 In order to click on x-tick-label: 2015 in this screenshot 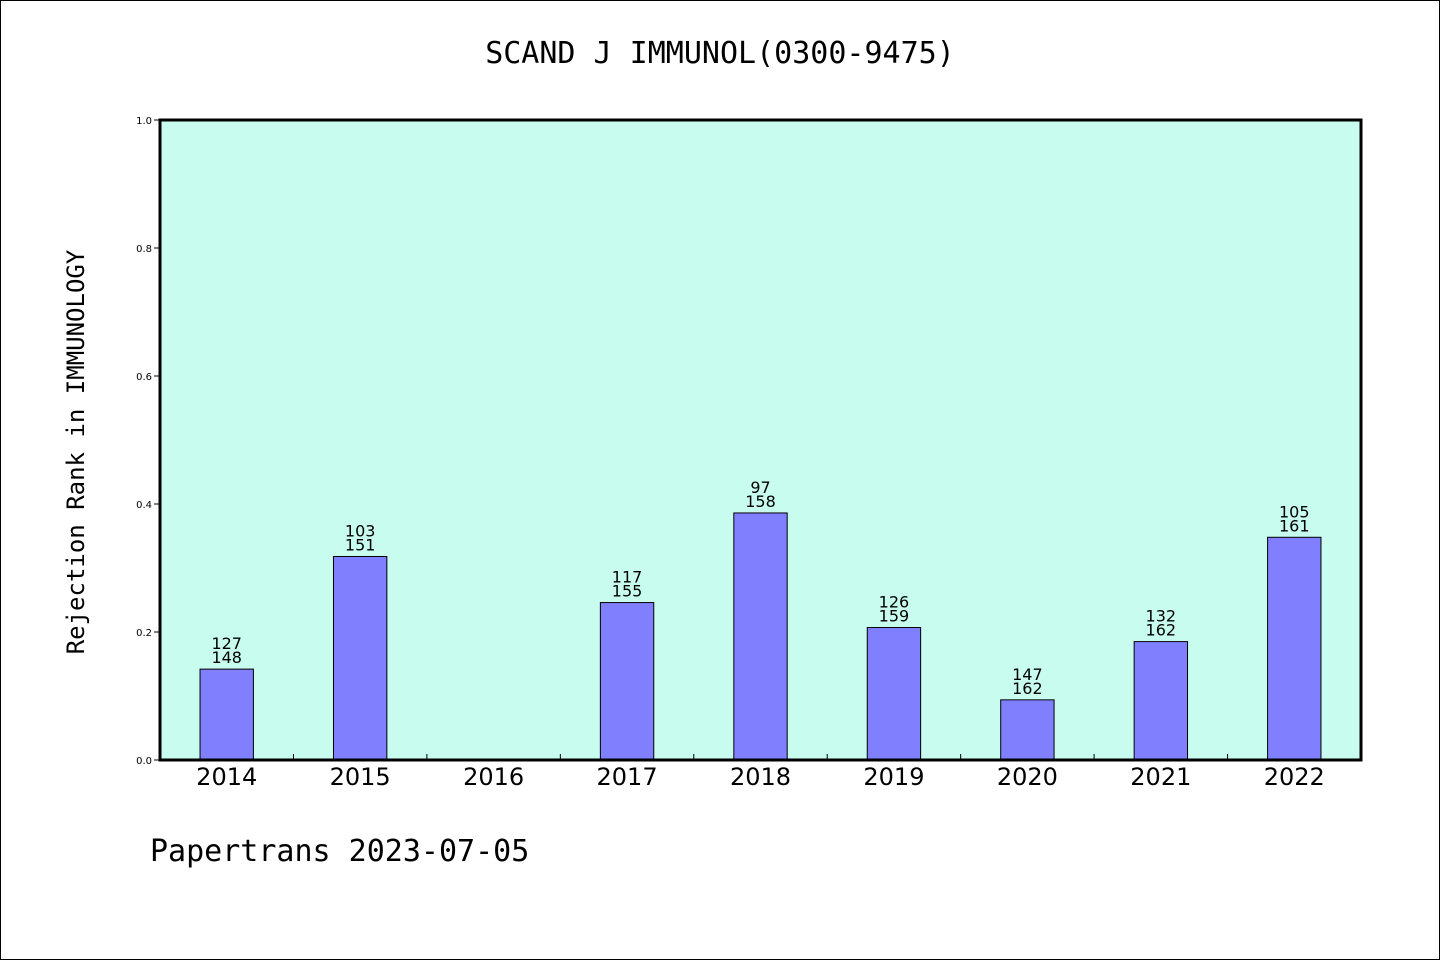, I will do `click(360, 777)`.